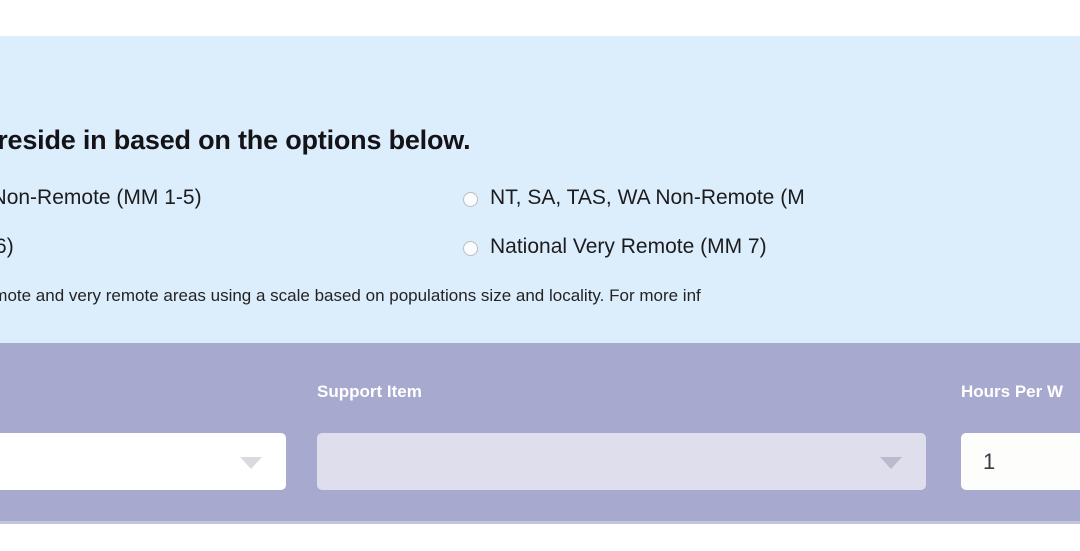  Describe the element at coordinates (231, 198) in the screenshot. I see `radio-option-act-nsw-qld-vic: ACT, NSW, QLD, VIC Non-Remote (MM 1-5)` at that location.